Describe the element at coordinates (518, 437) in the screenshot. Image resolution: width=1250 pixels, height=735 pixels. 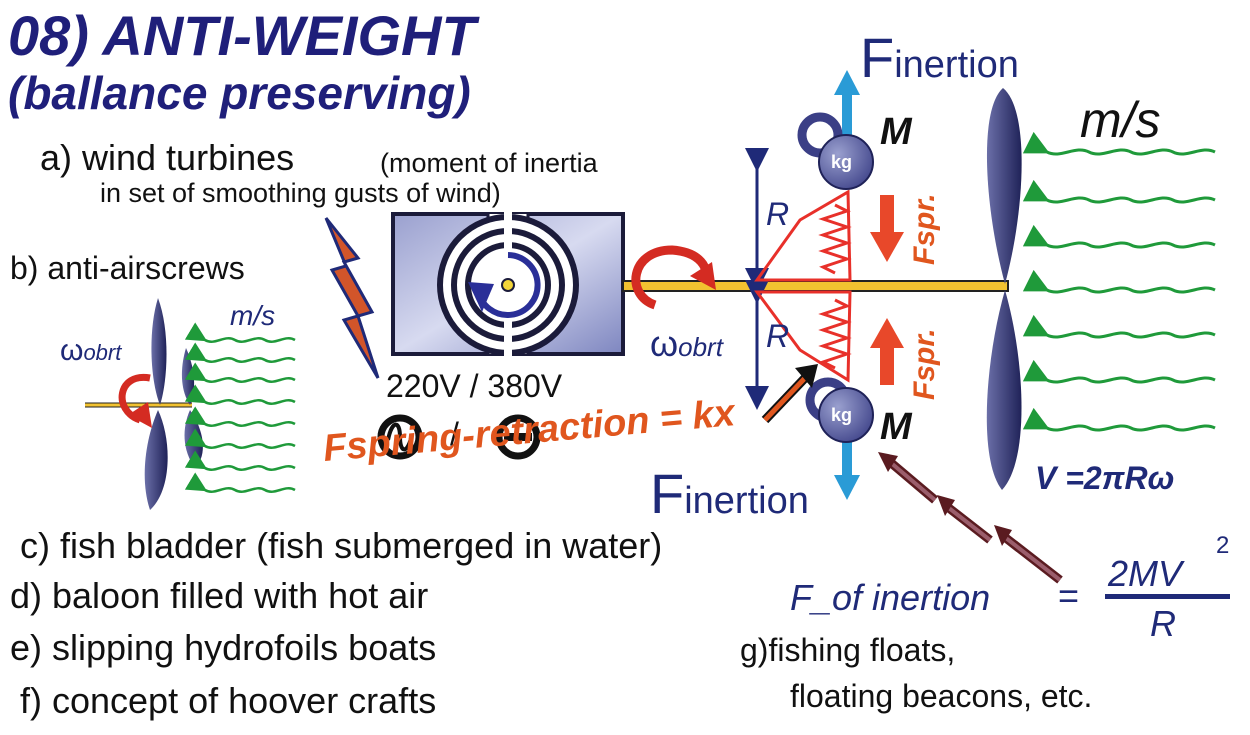
I see `dc-symbol` at that location.